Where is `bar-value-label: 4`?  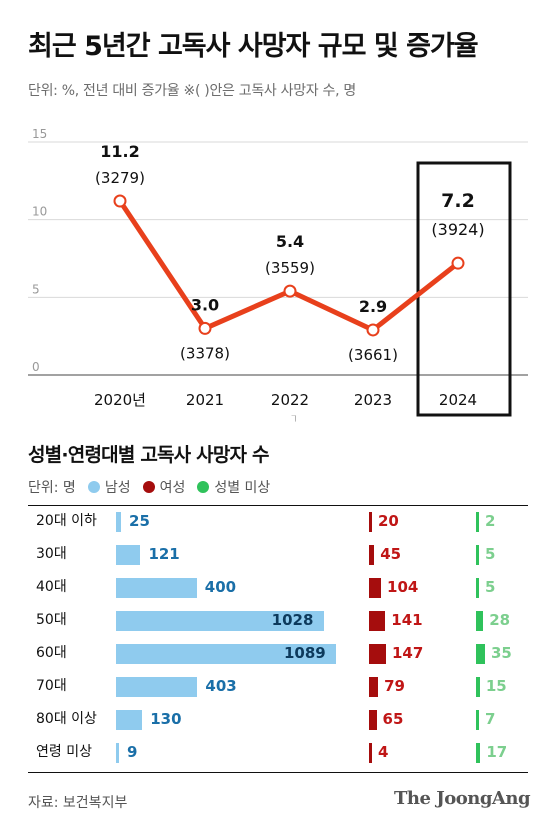
bar-value-label: 4 is located at coordinates (383, 752).